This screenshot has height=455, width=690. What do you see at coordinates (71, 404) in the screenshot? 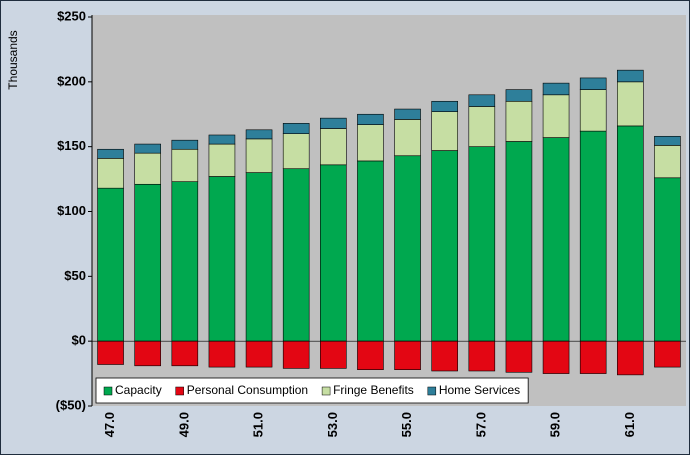
I see `y-tick-label: ($50)` at bounding box center [71, 404].